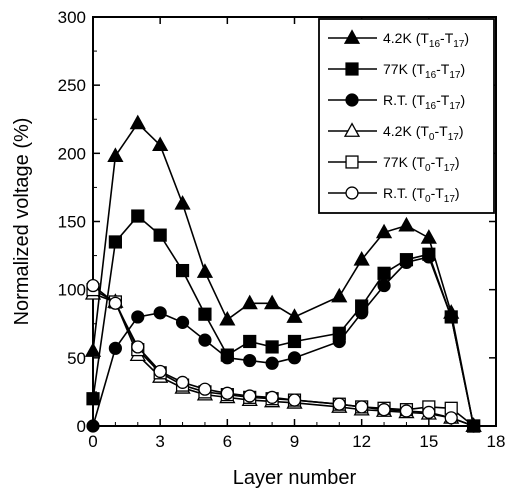 The width and height of the screenshot is (526, 494). Describe the element at coordinates (423, 133) in the screenshot. I see `legend-label: 4.2K (T0-T17)` at that location.